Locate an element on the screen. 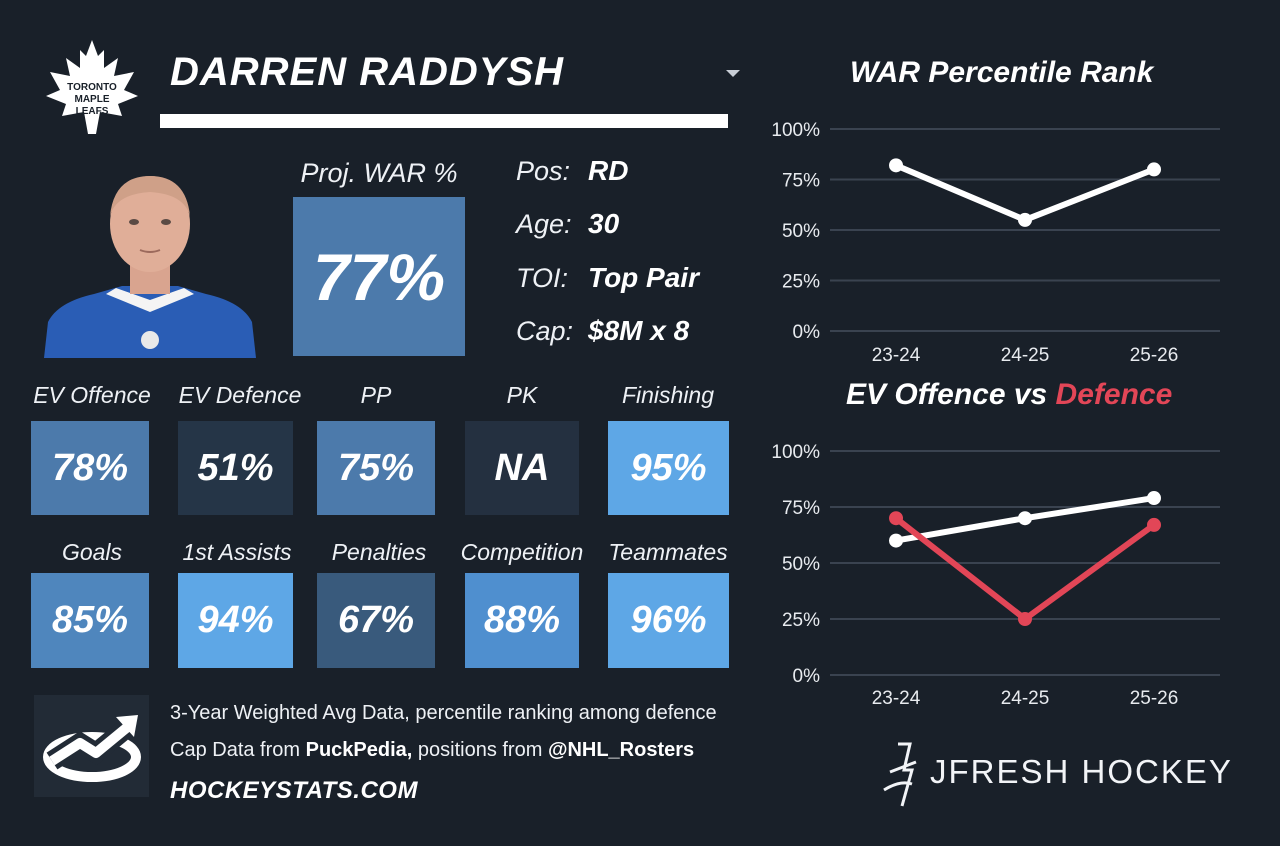 The width and height of the screenshot is (1280, 846). pos-label: Pos: is located at coordinates (543, 171).